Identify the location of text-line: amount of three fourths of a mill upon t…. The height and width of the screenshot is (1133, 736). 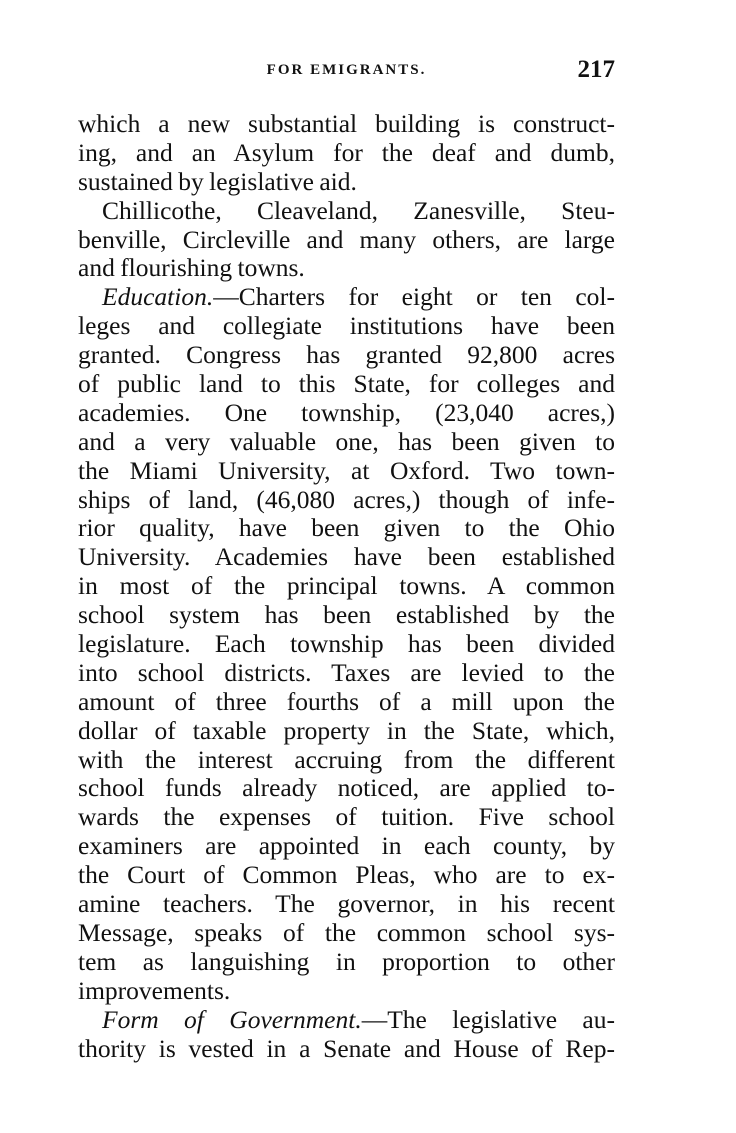
(346, 701).